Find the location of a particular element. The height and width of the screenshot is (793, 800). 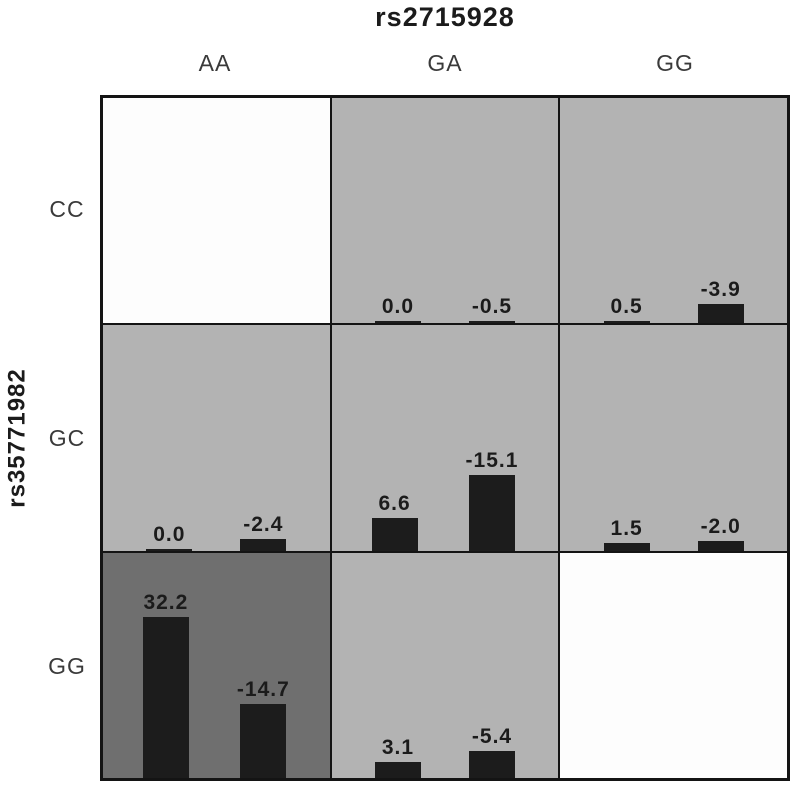

cell-GG-GA: 3.1 -5.4 is located at coordinates (445, 665).